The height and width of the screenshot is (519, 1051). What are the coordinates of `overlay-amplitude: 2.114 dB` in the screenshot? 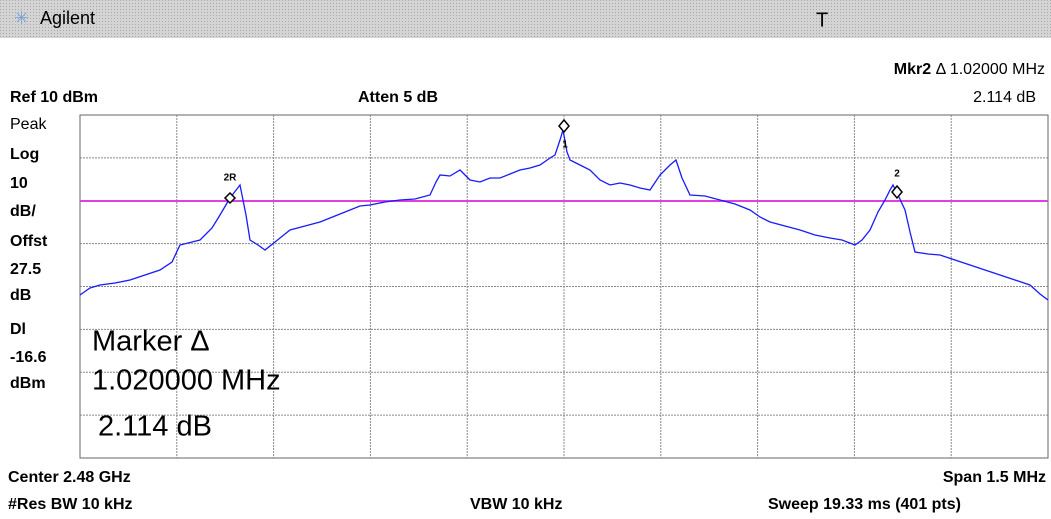 It's located at (155, 427).